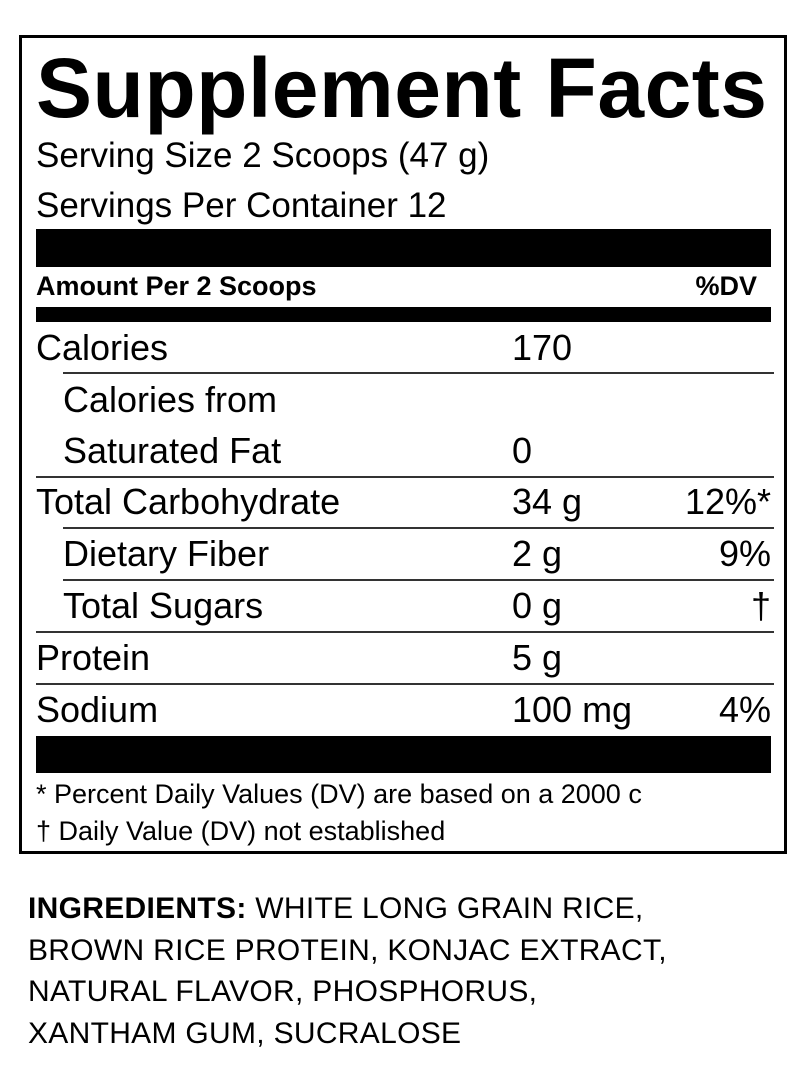 The height and width of the screenshot is (1072, 805). What do you see at coordinates (241, 205) in the screenshot?
I see `servings-per-container: Servings Per Container 12` at bounding box center [241, 205].